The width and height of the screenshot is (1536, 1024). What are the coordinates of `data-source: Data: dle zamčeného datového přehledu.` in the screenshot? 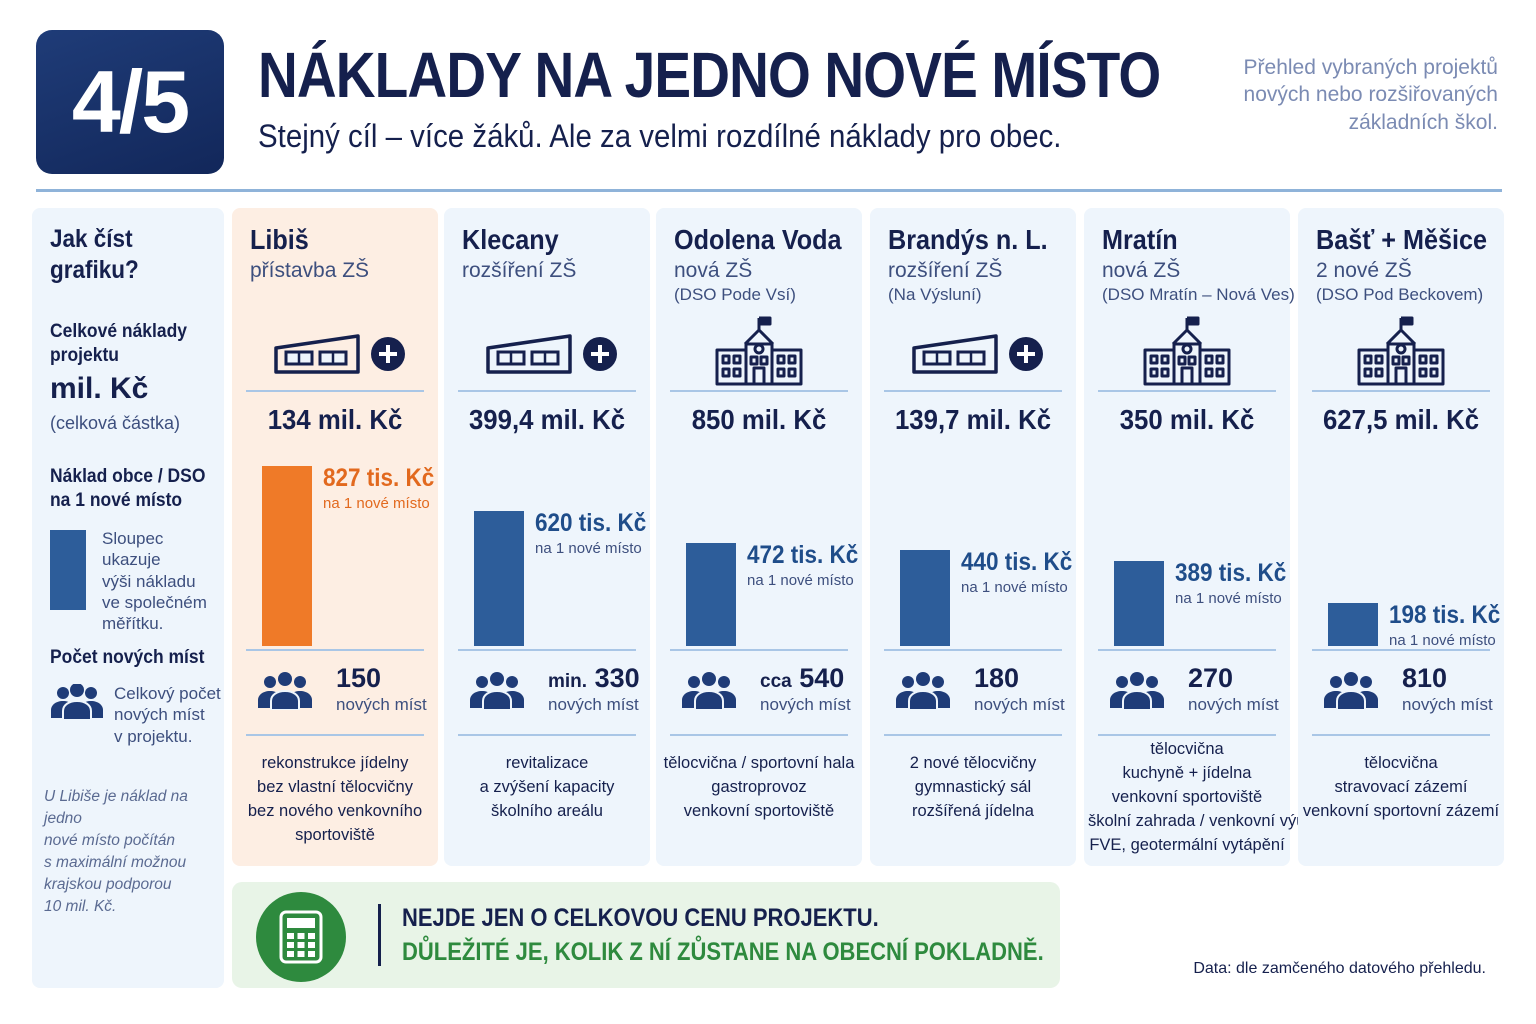 It's located at (1339, 968).